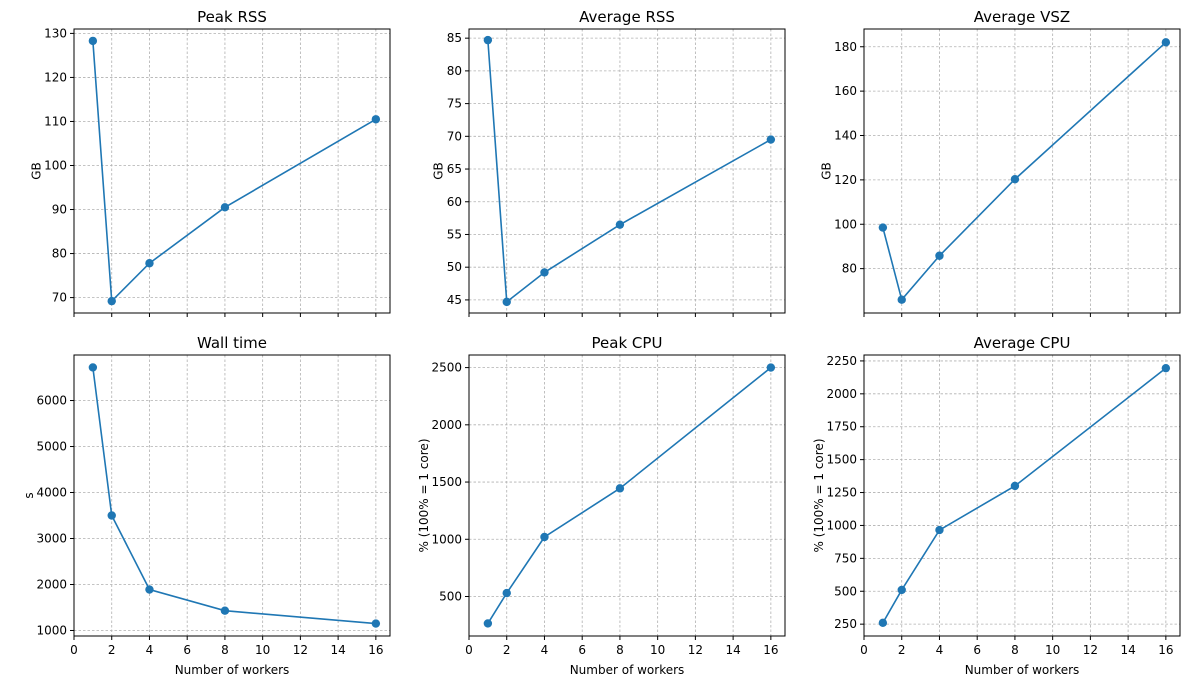  What do you see at coordinates (627, 670) in the screenshot?
I see `x-axis-label: Number of workers` at bounding box center [627, 670].